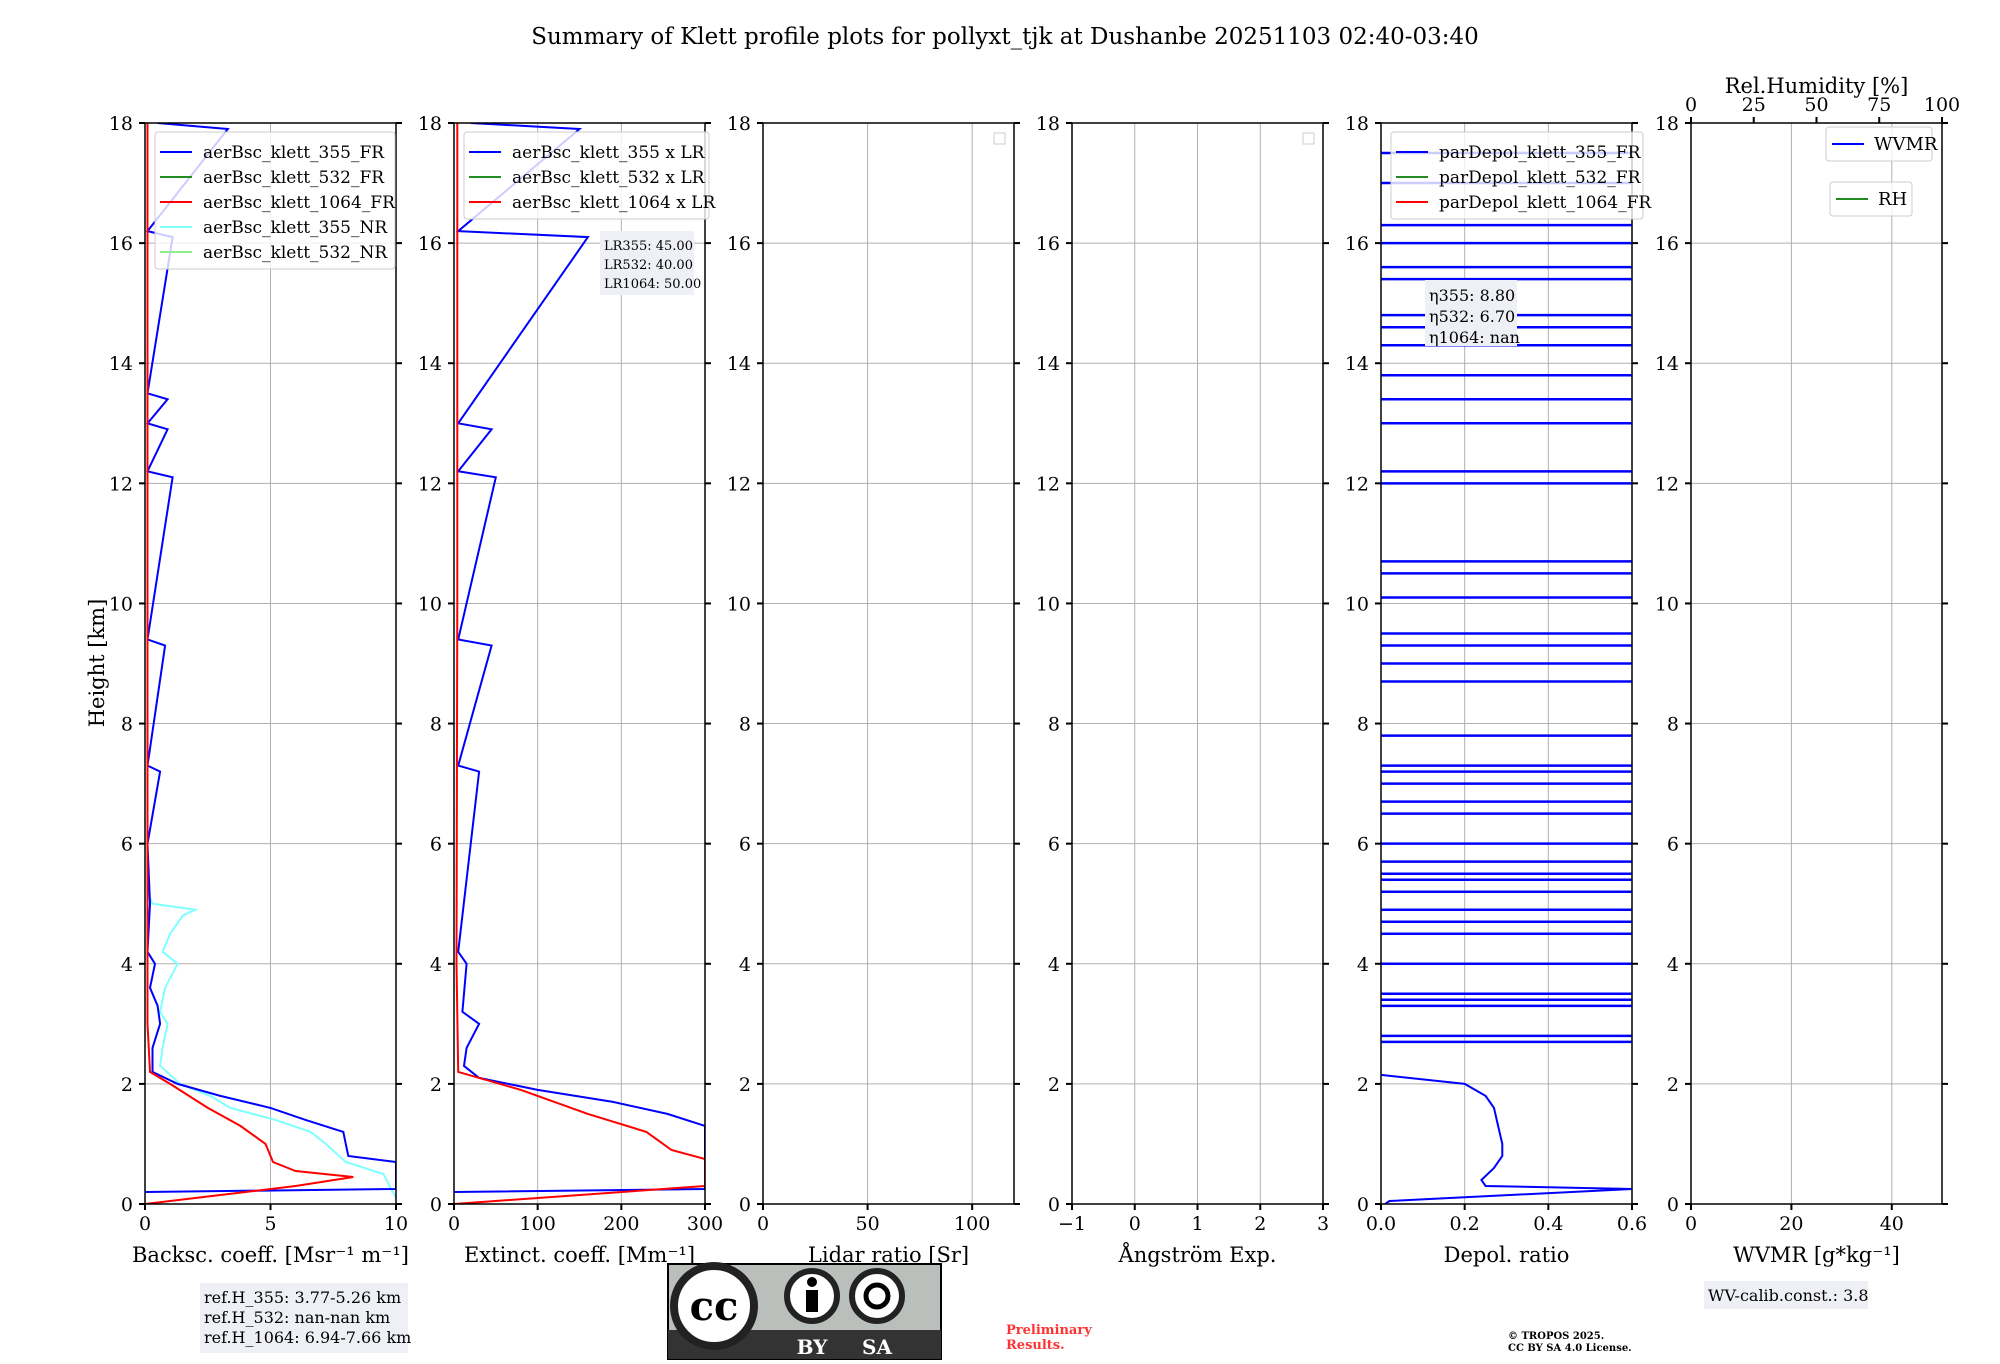  Describe the element at coordinates (1381, 1224) in the screenshot. I see `xtick-label: 0.0` at that location.